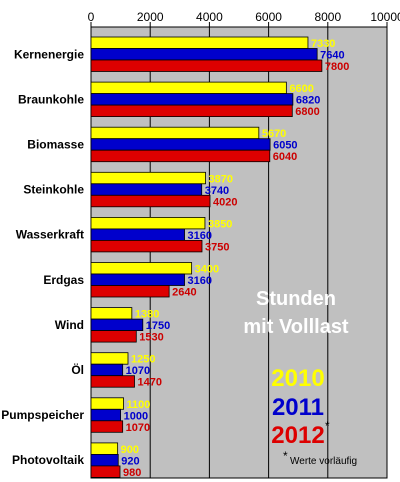 Image resolution: width=400 pixels, height=482 pixels. What do you see at coordinates (143, 360) in the screenshot?
I see `data-label: 1250` at bounding box center [143, 360].